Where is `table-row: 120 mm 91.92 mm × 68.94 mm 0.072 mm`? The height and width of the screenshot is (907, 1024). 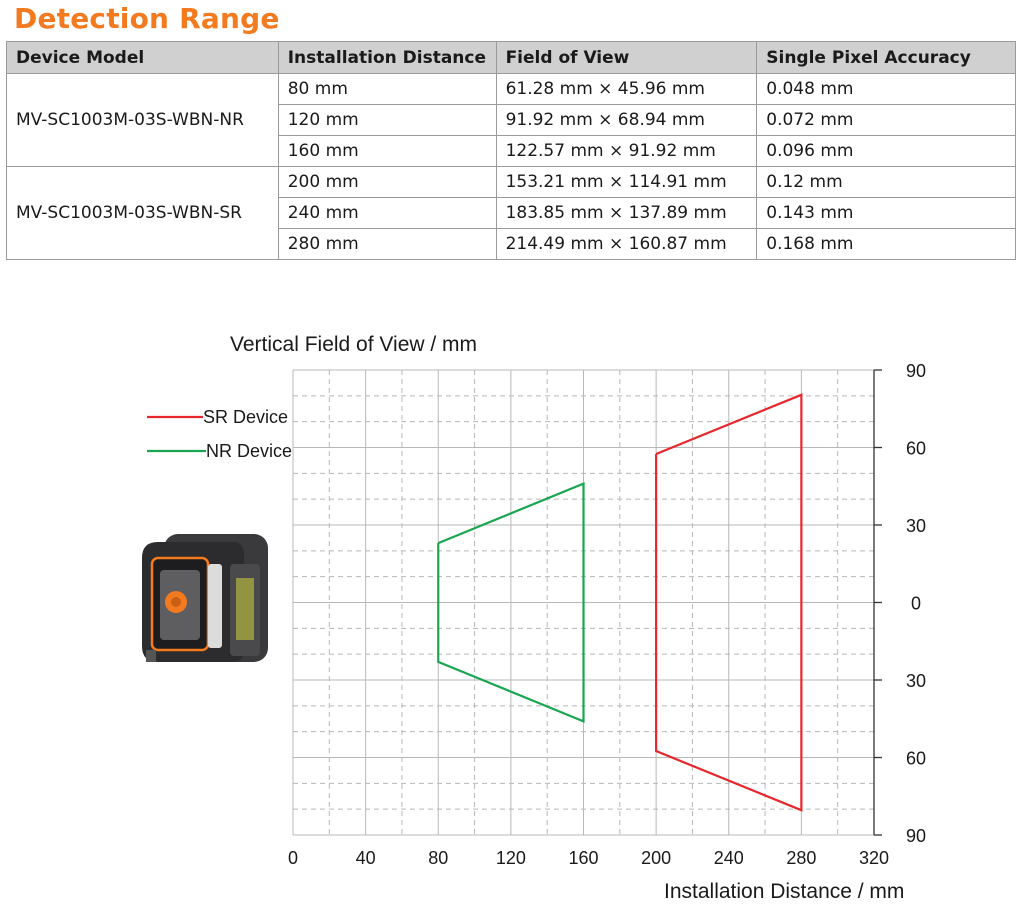 table-row: 120 mm 91.92 mm × 68.94 mm 0.072 mm is located at coordinates (511, 120).